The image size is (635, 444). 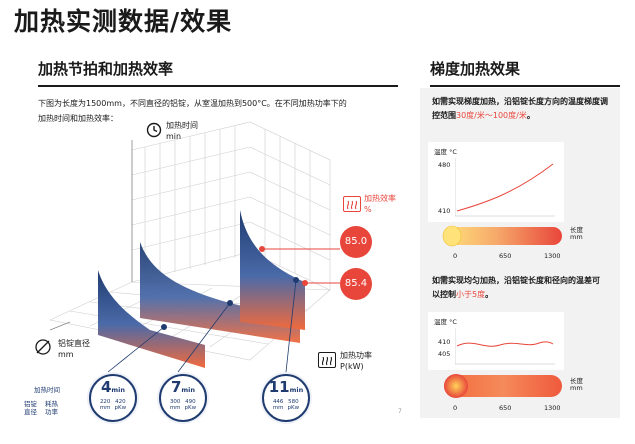 I want to click on time-leaders, so click(x=202, y=326).